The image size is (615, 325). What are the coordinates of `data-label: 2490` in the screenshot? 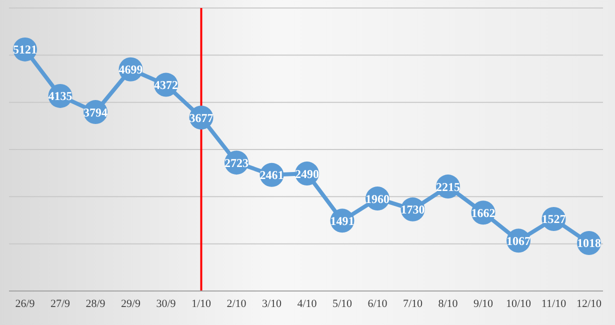 It's located at (307, 173).